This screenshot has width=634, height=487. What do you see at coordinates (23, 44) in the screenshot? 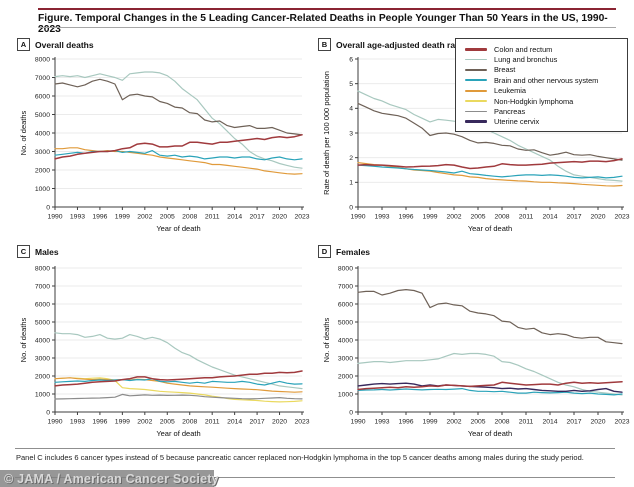
I see `panel-a-letter: A` at bounding box center [23, 44].